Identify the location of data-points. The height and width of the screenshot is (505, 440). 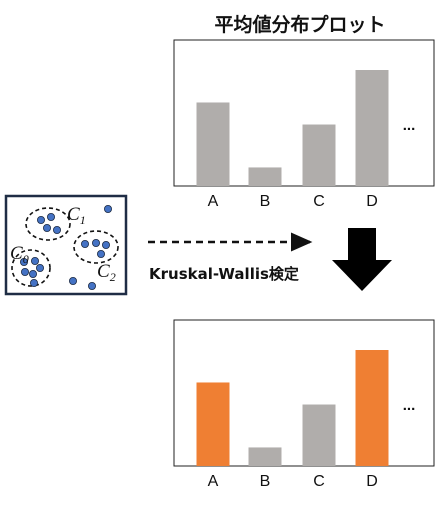
(66, 247).